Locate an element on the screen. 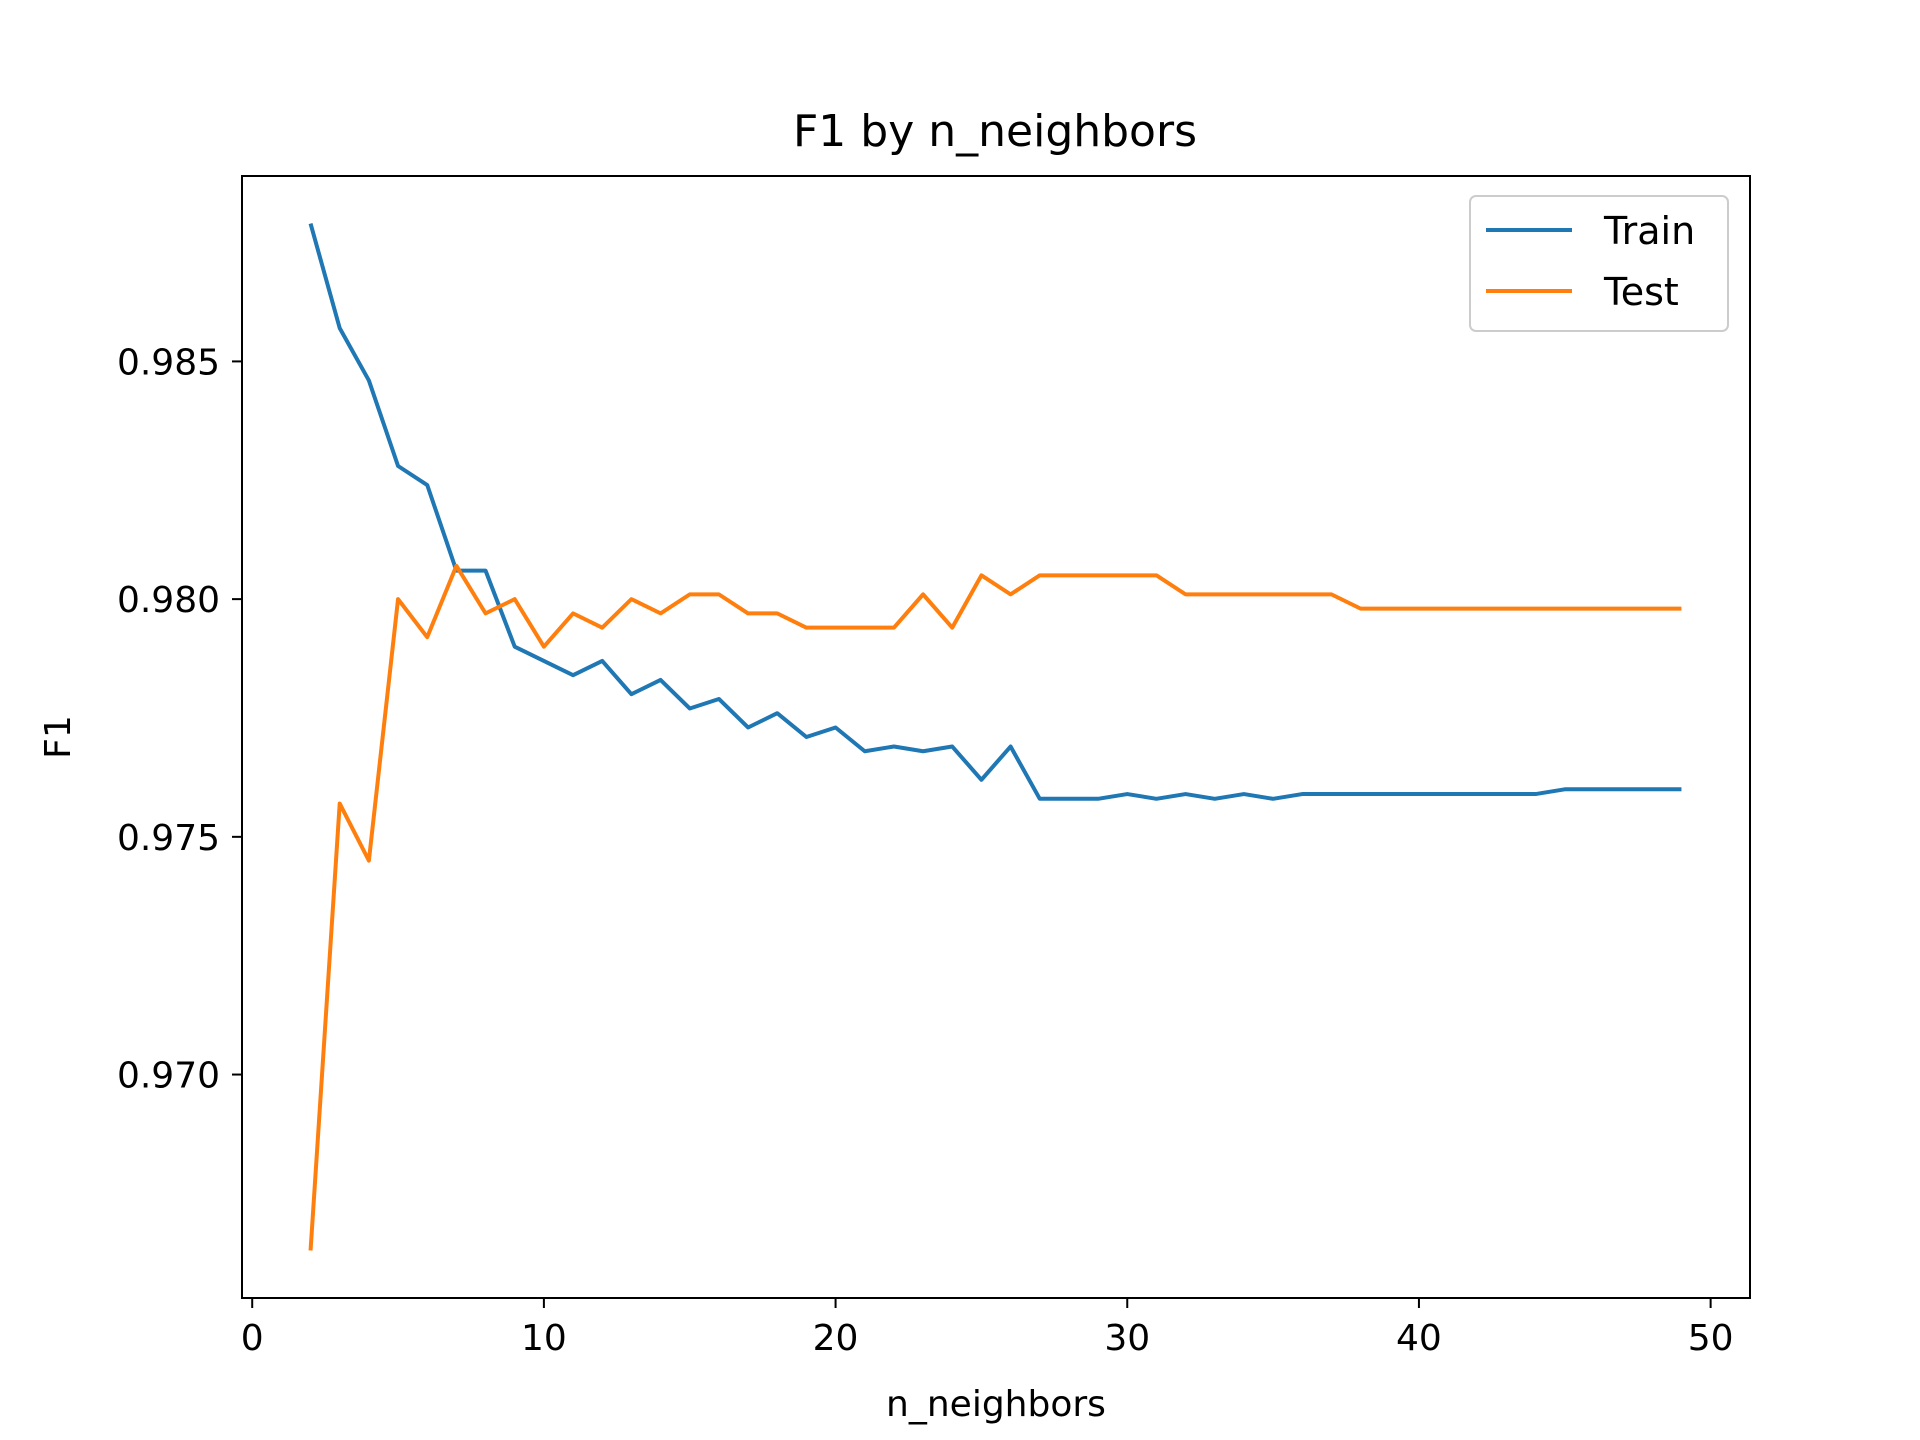 This screenshot has width=1920, height=1440. y-tick-label: 0.980 is located at coordinates (168, 600).